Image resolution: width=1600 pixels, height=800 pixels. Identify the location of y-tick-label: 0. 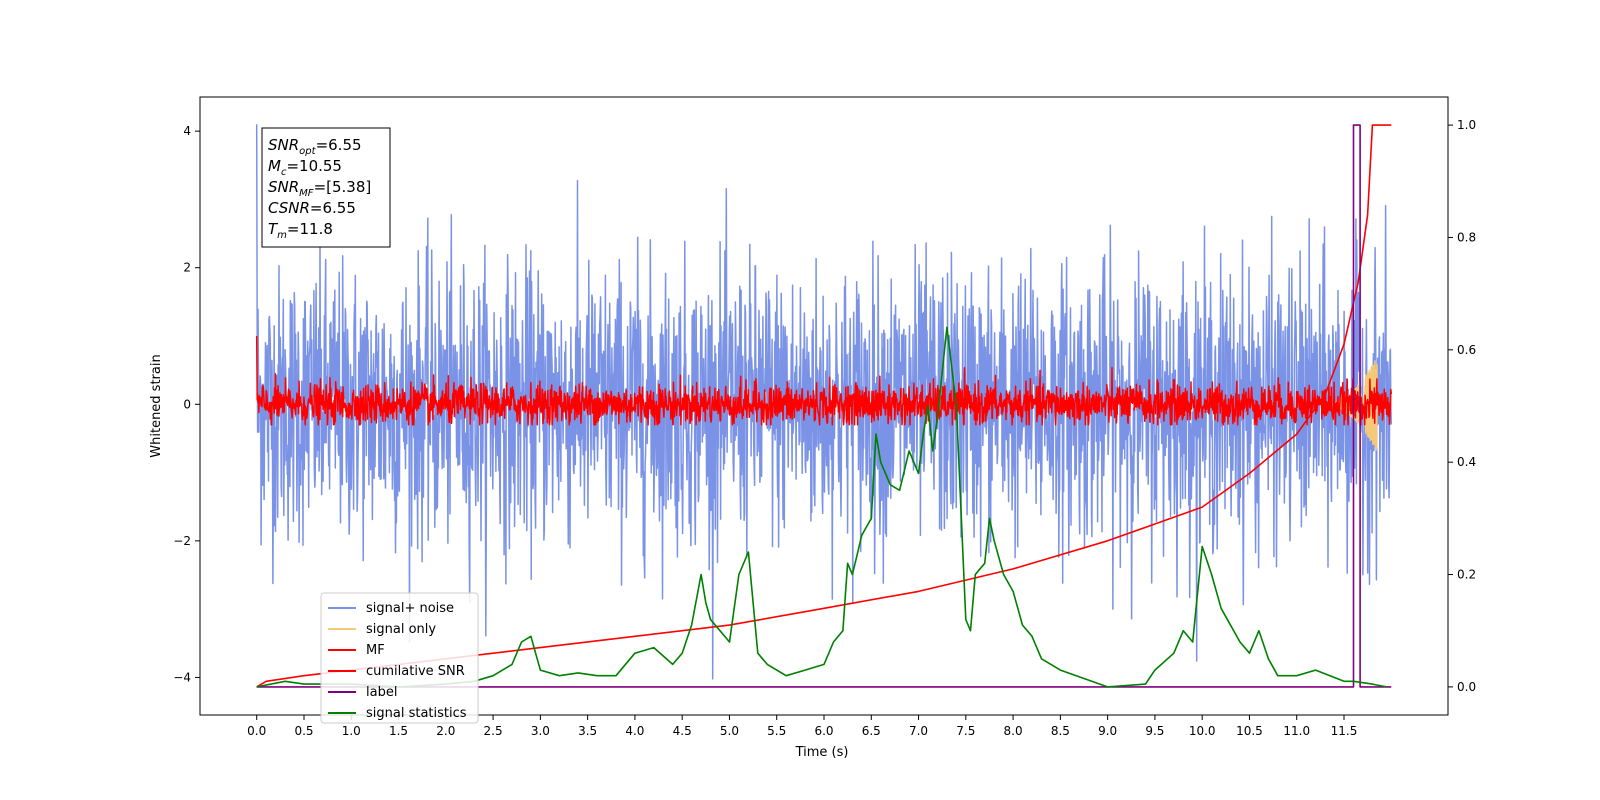
(187, 404).